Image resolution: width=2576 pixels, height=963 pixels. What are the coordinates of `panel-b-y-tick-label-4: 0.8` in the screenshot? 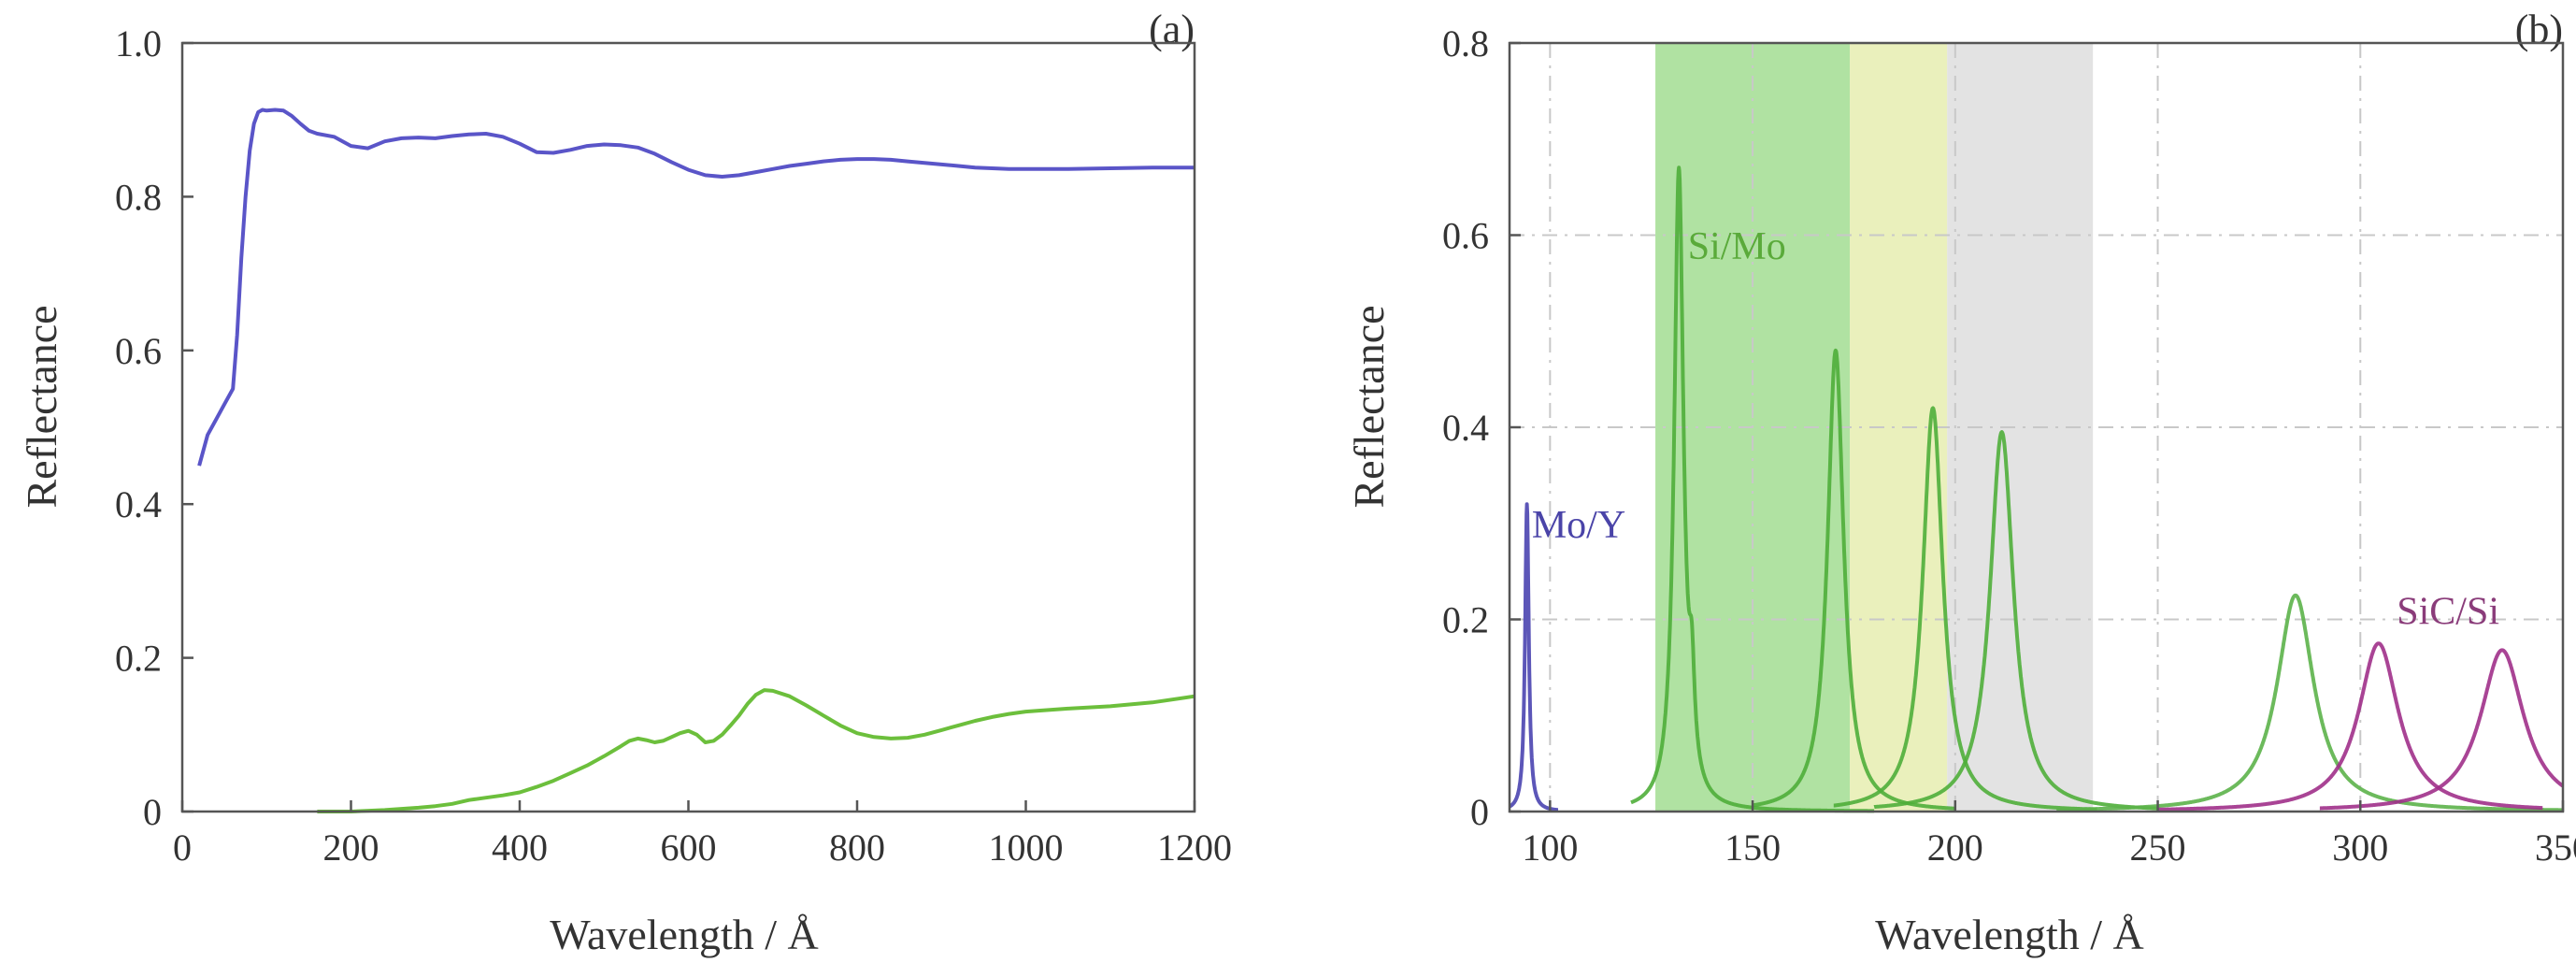 It's located at (1465, 43).